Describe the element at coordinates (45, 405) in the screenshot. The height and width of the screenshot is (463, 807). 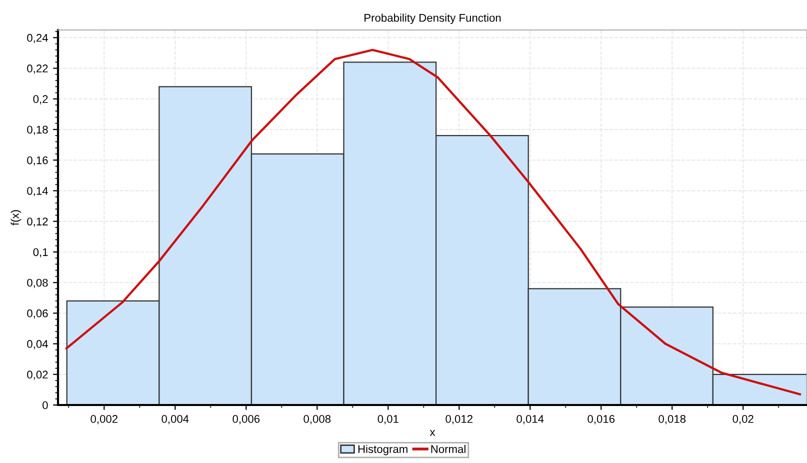
I see `y-tick-label: 0` at that location.